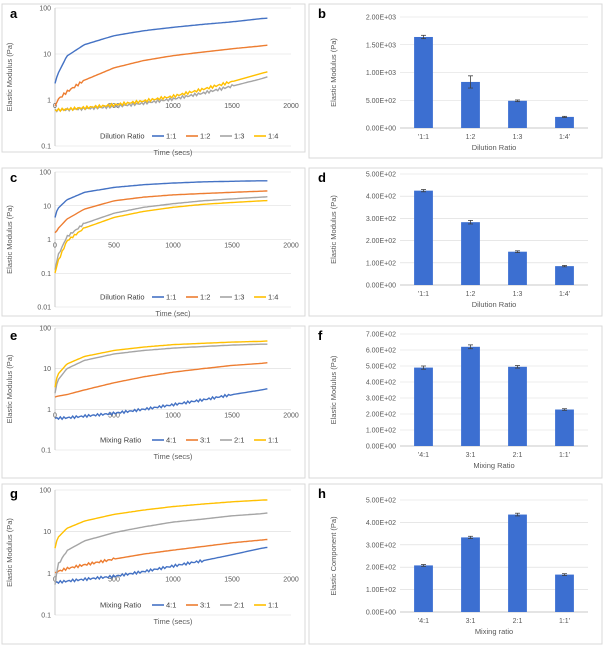  Describe the element at coordinates (13, 335) in the screenshot. I see `panel-letter: e` at that location.